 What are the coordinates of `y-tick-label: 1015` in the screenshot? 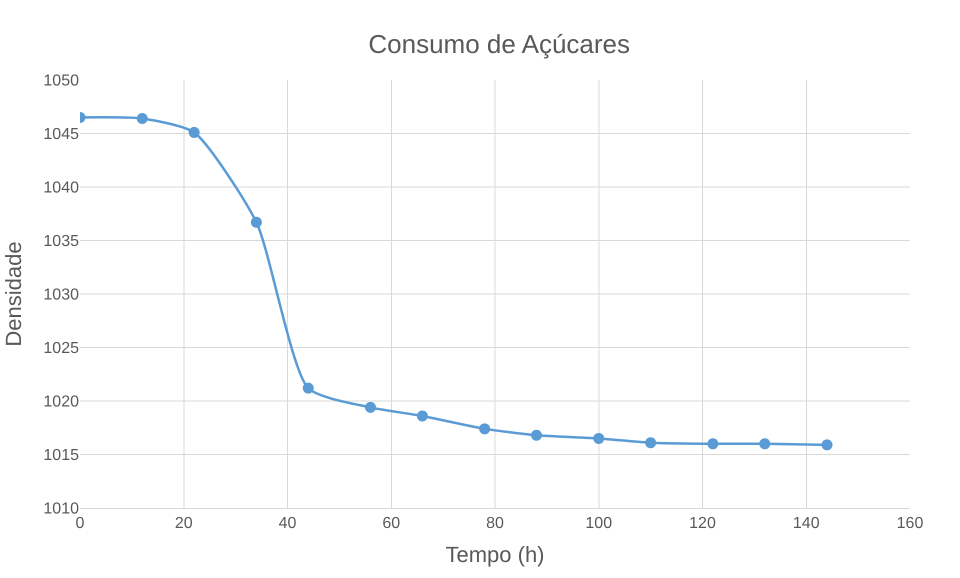 It's located at (61, 455).